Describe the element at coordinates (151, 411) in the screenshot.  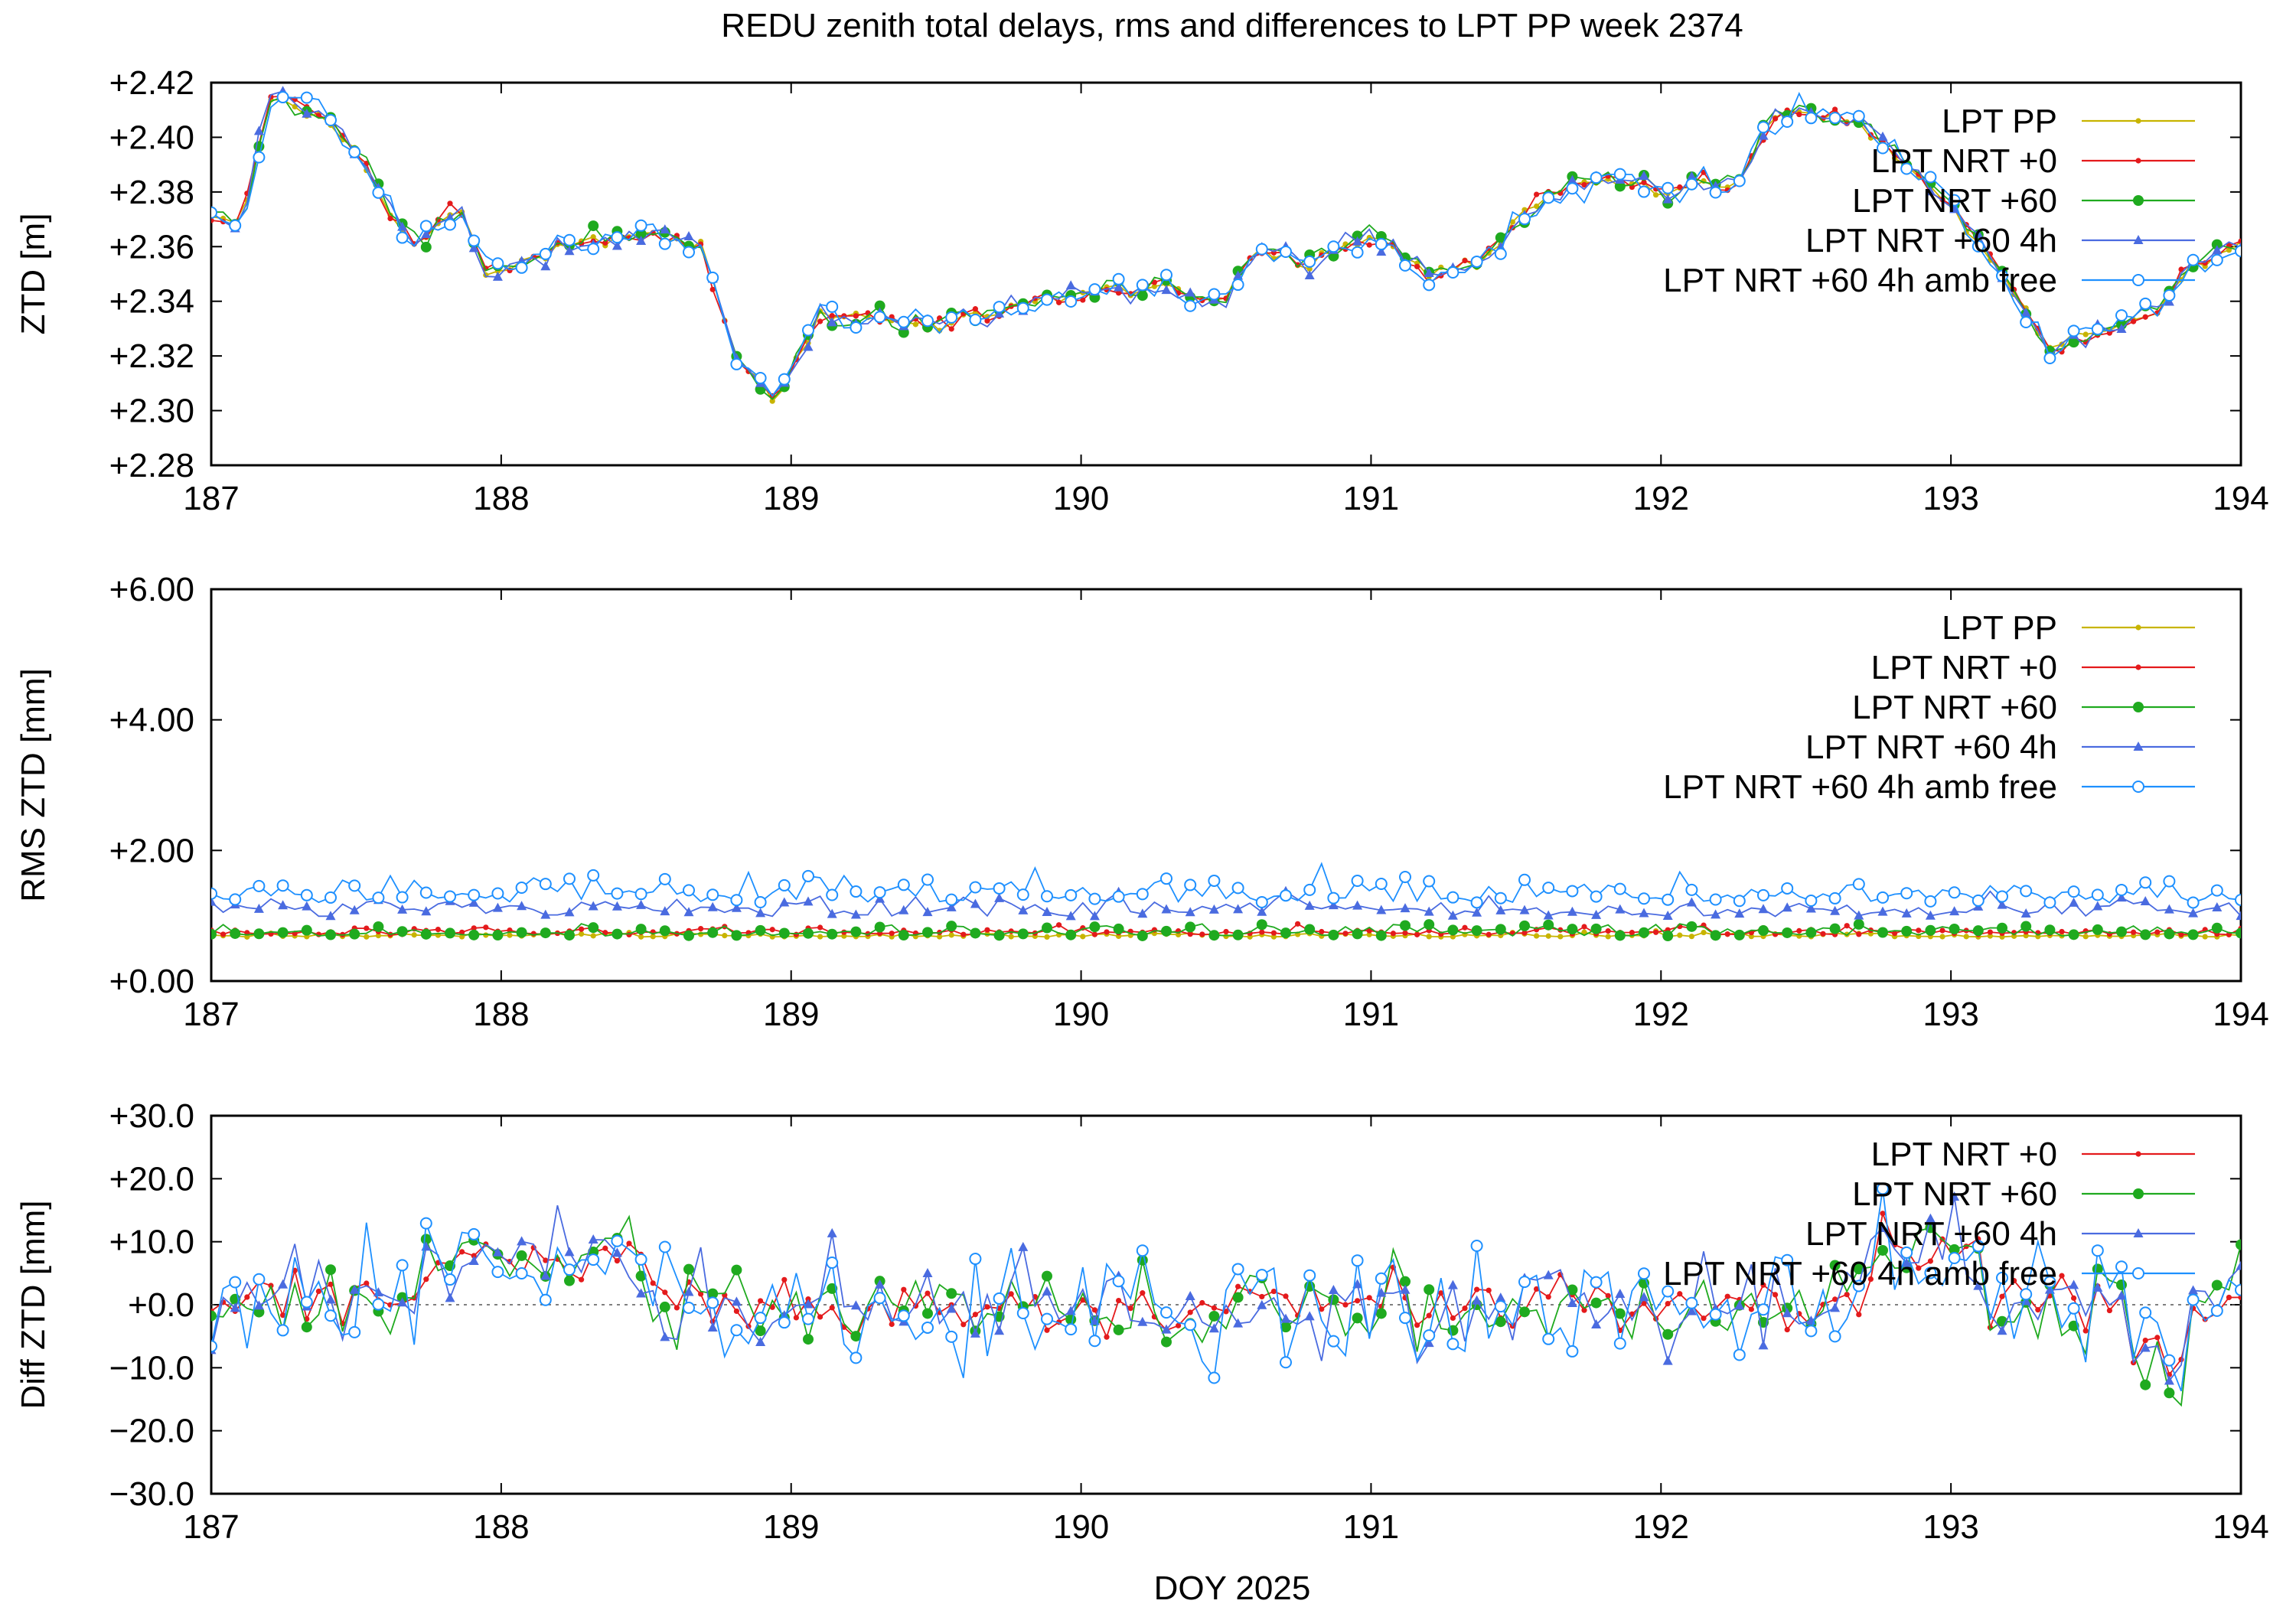
I see `y-tick-label: +2.30` at that location.